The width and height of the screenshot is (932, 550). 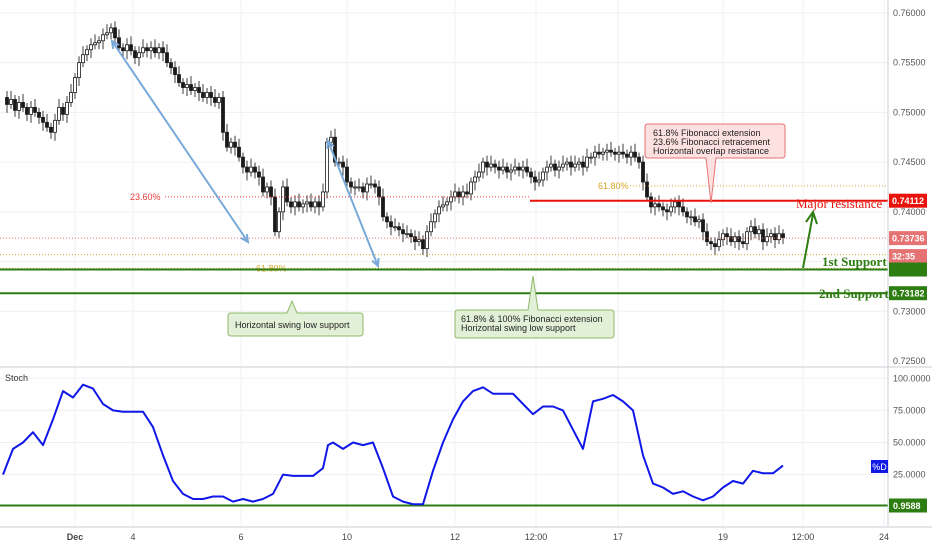 What do you see at coordinates (909, 311) in the screenshot?
I see `price-tick-label: 0.73000` at bounding box center [909, 311].